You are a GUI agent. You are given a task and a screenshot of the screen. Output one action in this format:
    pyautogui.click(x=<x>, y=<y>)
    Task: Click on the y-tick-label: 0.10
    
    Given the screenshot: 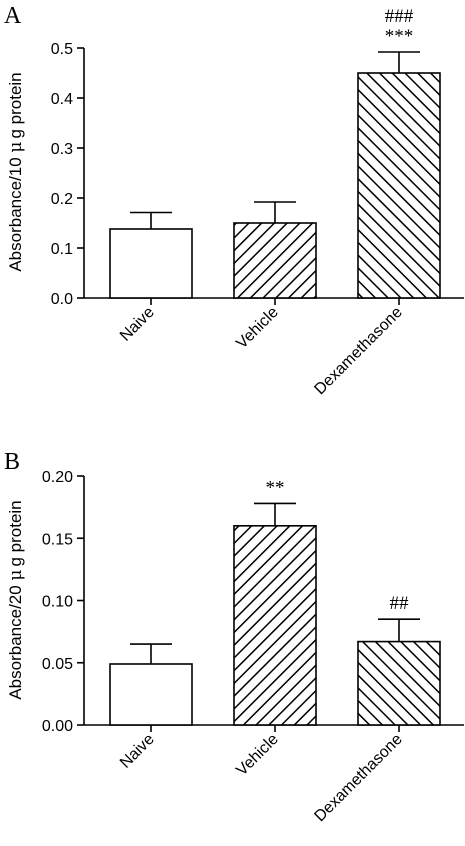 What is the action you would take?
    pyautogui.click(x=57, y=602)
    